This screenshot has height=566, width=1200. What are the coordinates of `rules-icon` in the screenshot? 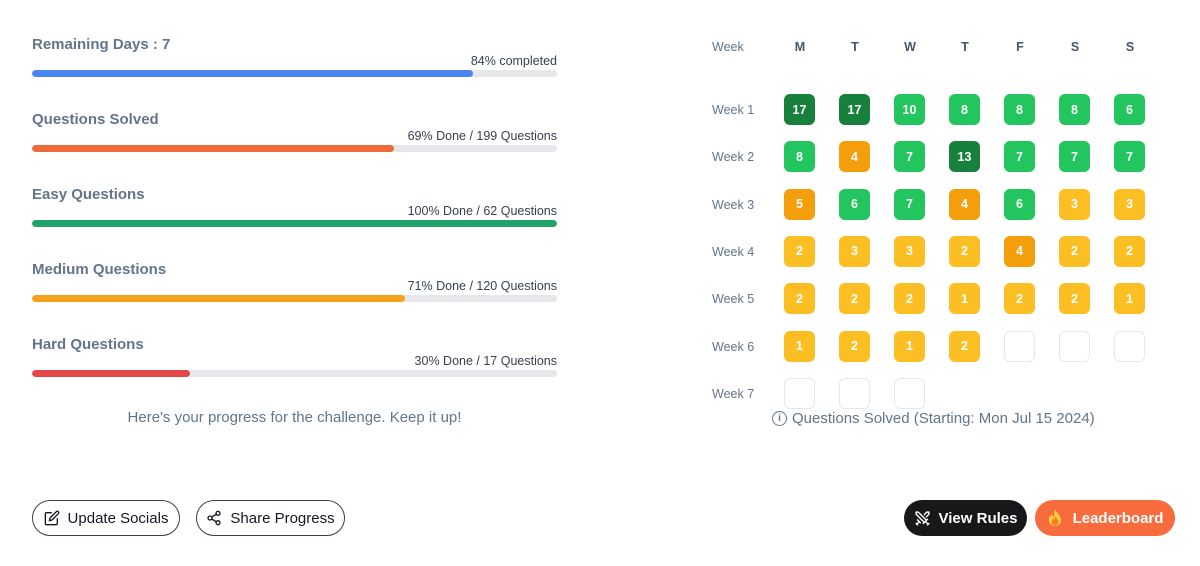 It's located at (922, 518).